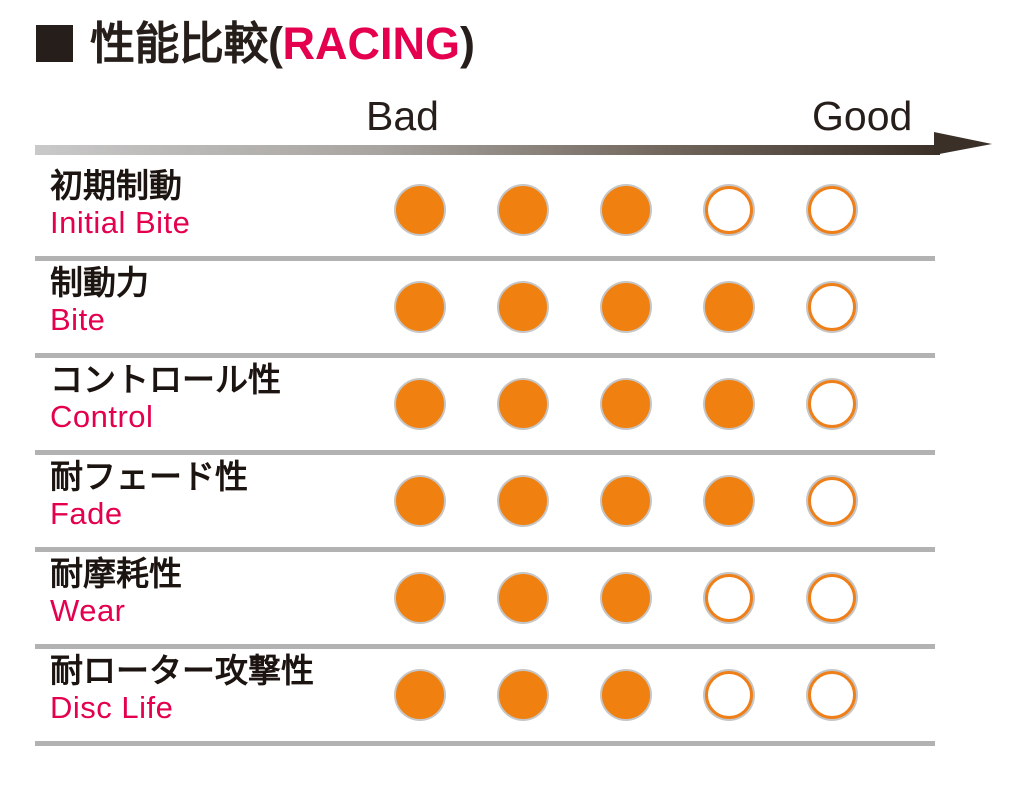  What do you see at coordinates (512, 118) in the screenshot?
I see `scale-header: Bad Good` at bounding box center [512, 118].